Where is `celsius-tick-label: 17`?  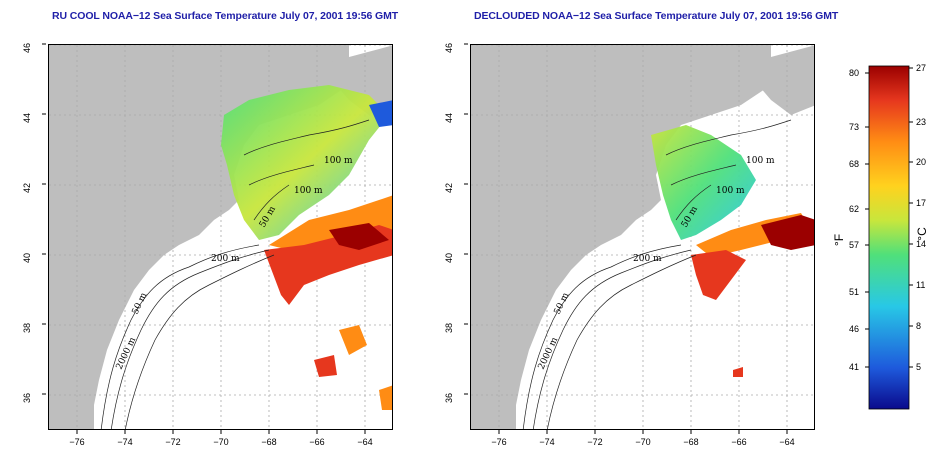 celsius-tick-label: 17 is located at coordinates (921, 203).